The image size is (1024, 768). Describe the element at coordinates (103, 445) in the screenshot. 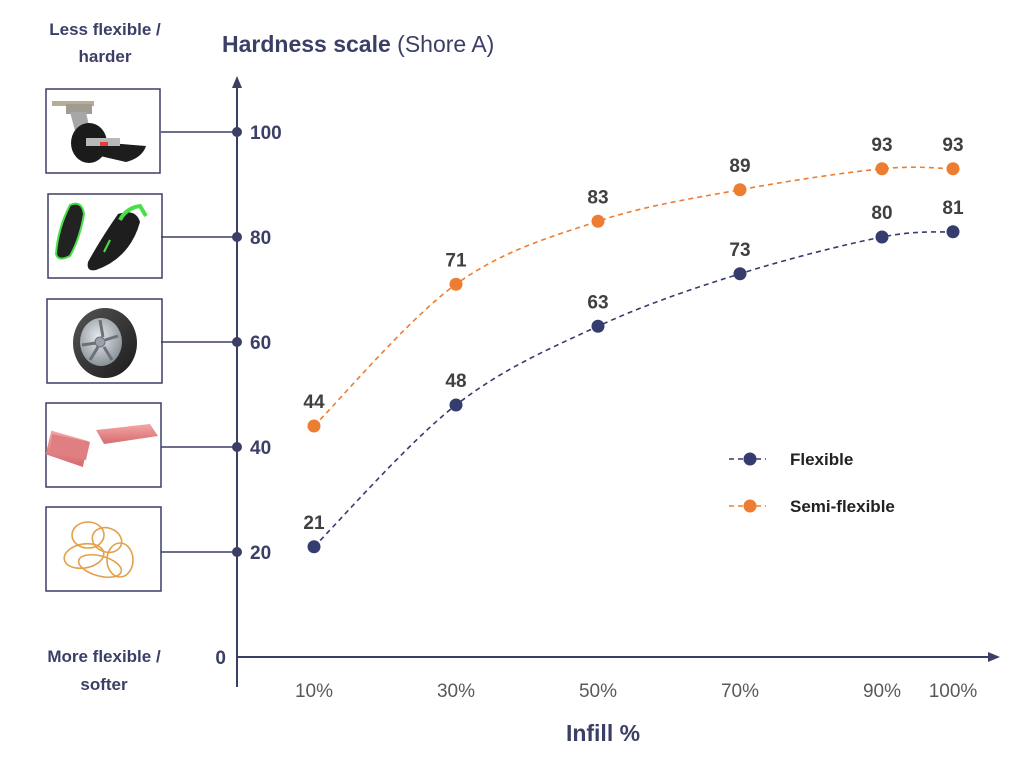

I see `erasers-image` at that location.